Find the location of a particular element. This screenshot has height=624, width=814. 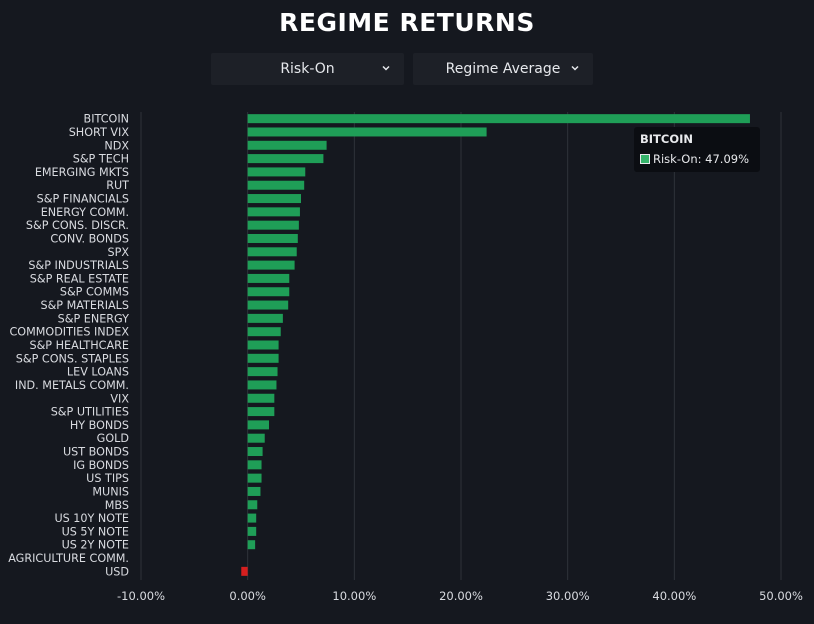

metric-select-value: Regime Average is located at coordinates (503, 69).